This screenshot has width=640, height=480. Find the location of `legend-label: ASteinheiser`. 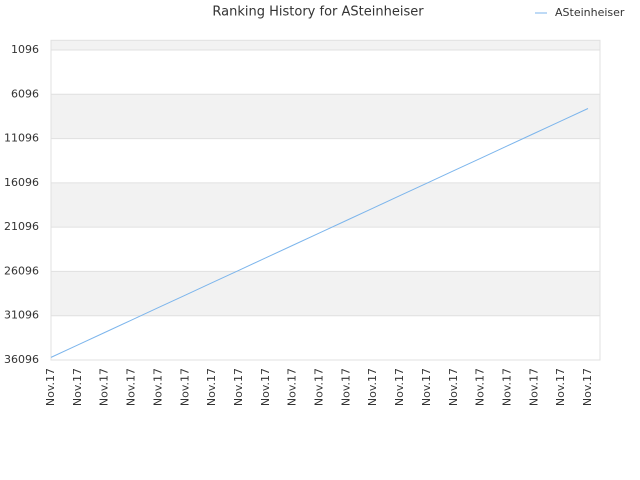

legend-label: ASteinheiser is located at coordinates (590, 12).